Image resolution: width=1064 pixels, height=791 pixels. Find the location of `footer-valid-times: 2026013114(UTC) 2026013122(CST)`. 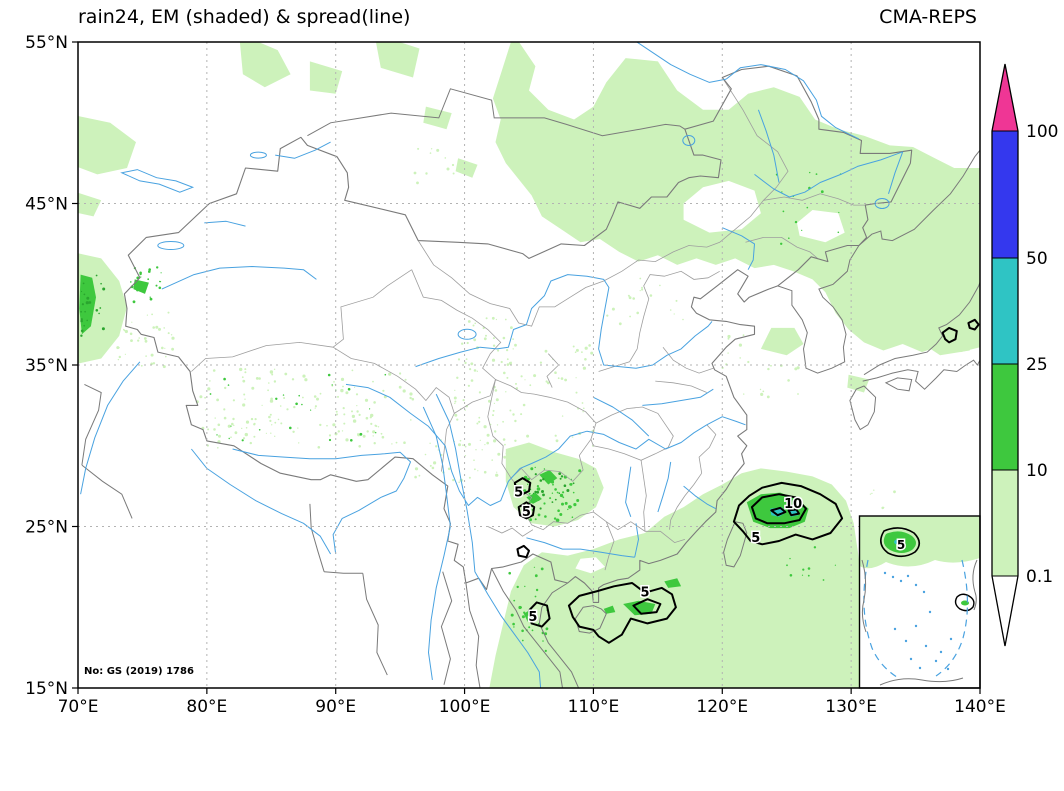

footer-valid-times: 2026013114(UTC) 2026013122(CST) is located at coordinates (886, 757).